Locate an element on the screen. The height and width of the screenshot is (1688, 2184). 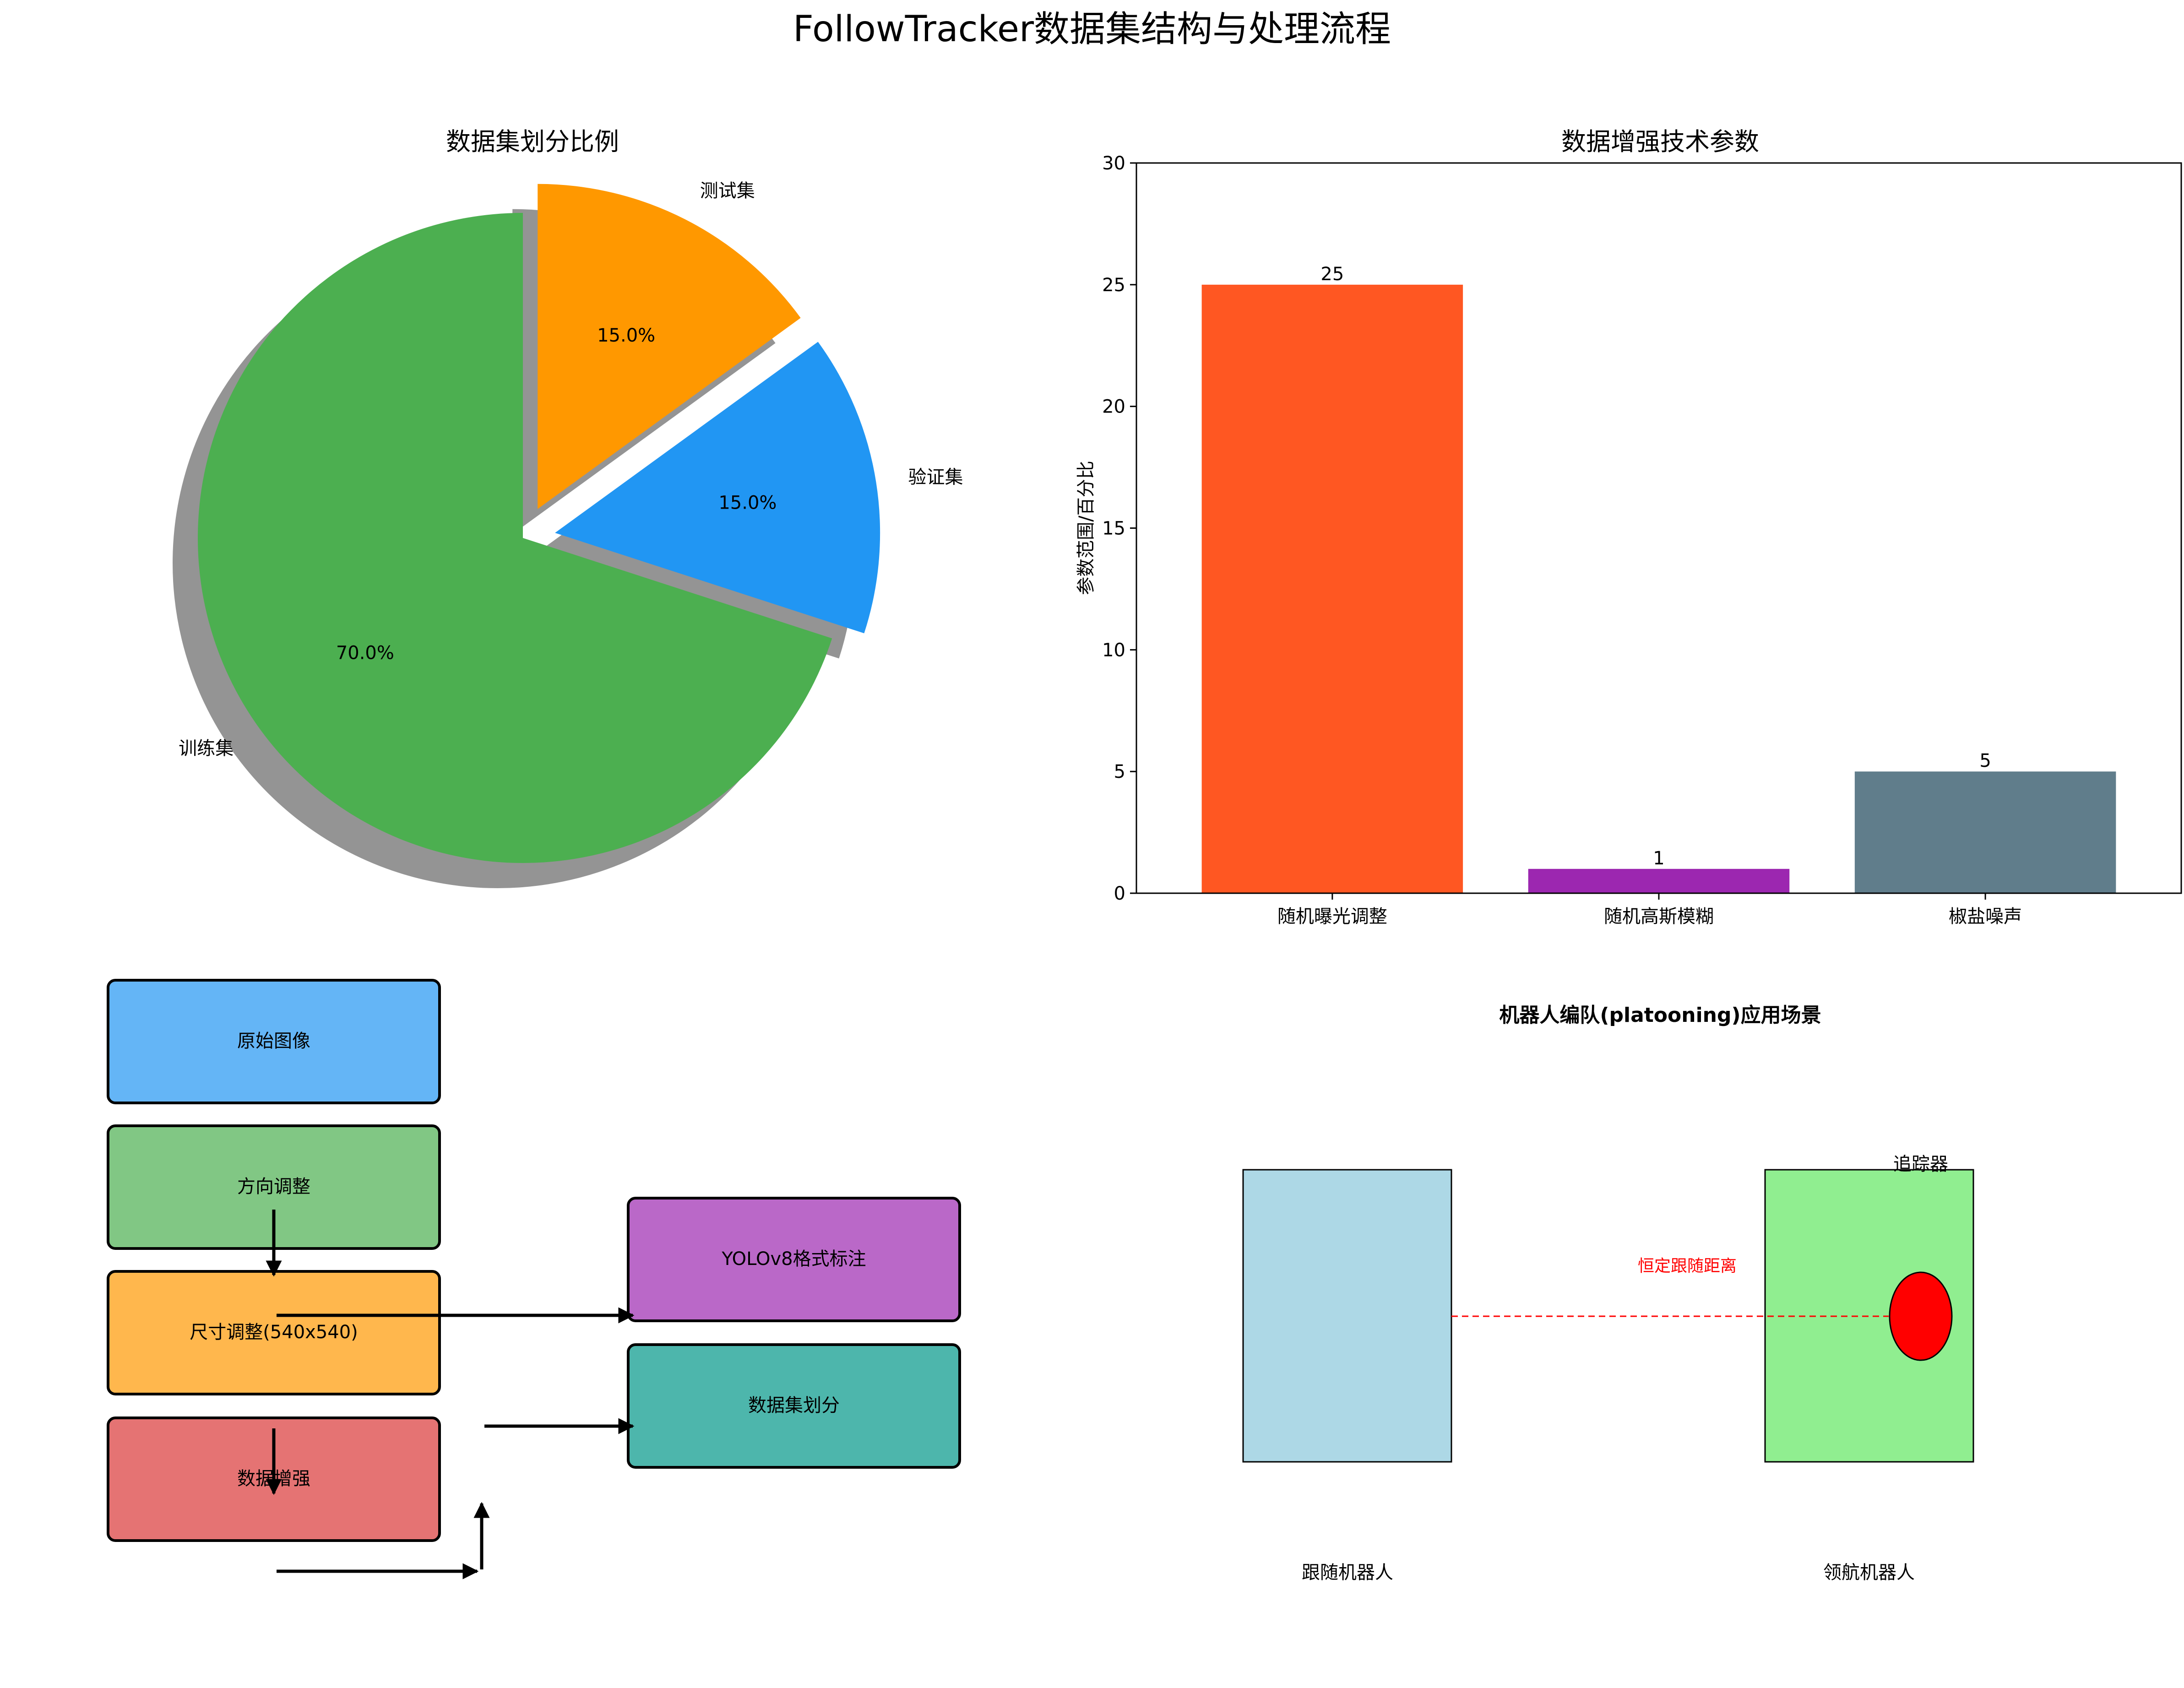
bar-title: 数据增强技术参数 is located at coordinates (1660, 141).